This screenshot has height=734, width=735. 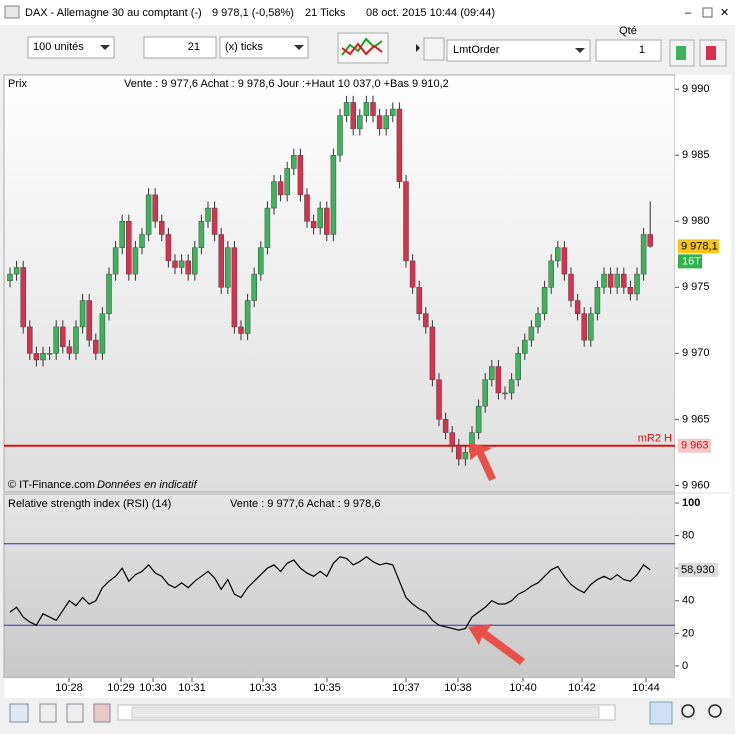 I want to click on expand-arrow, so click(x=418, y=48).